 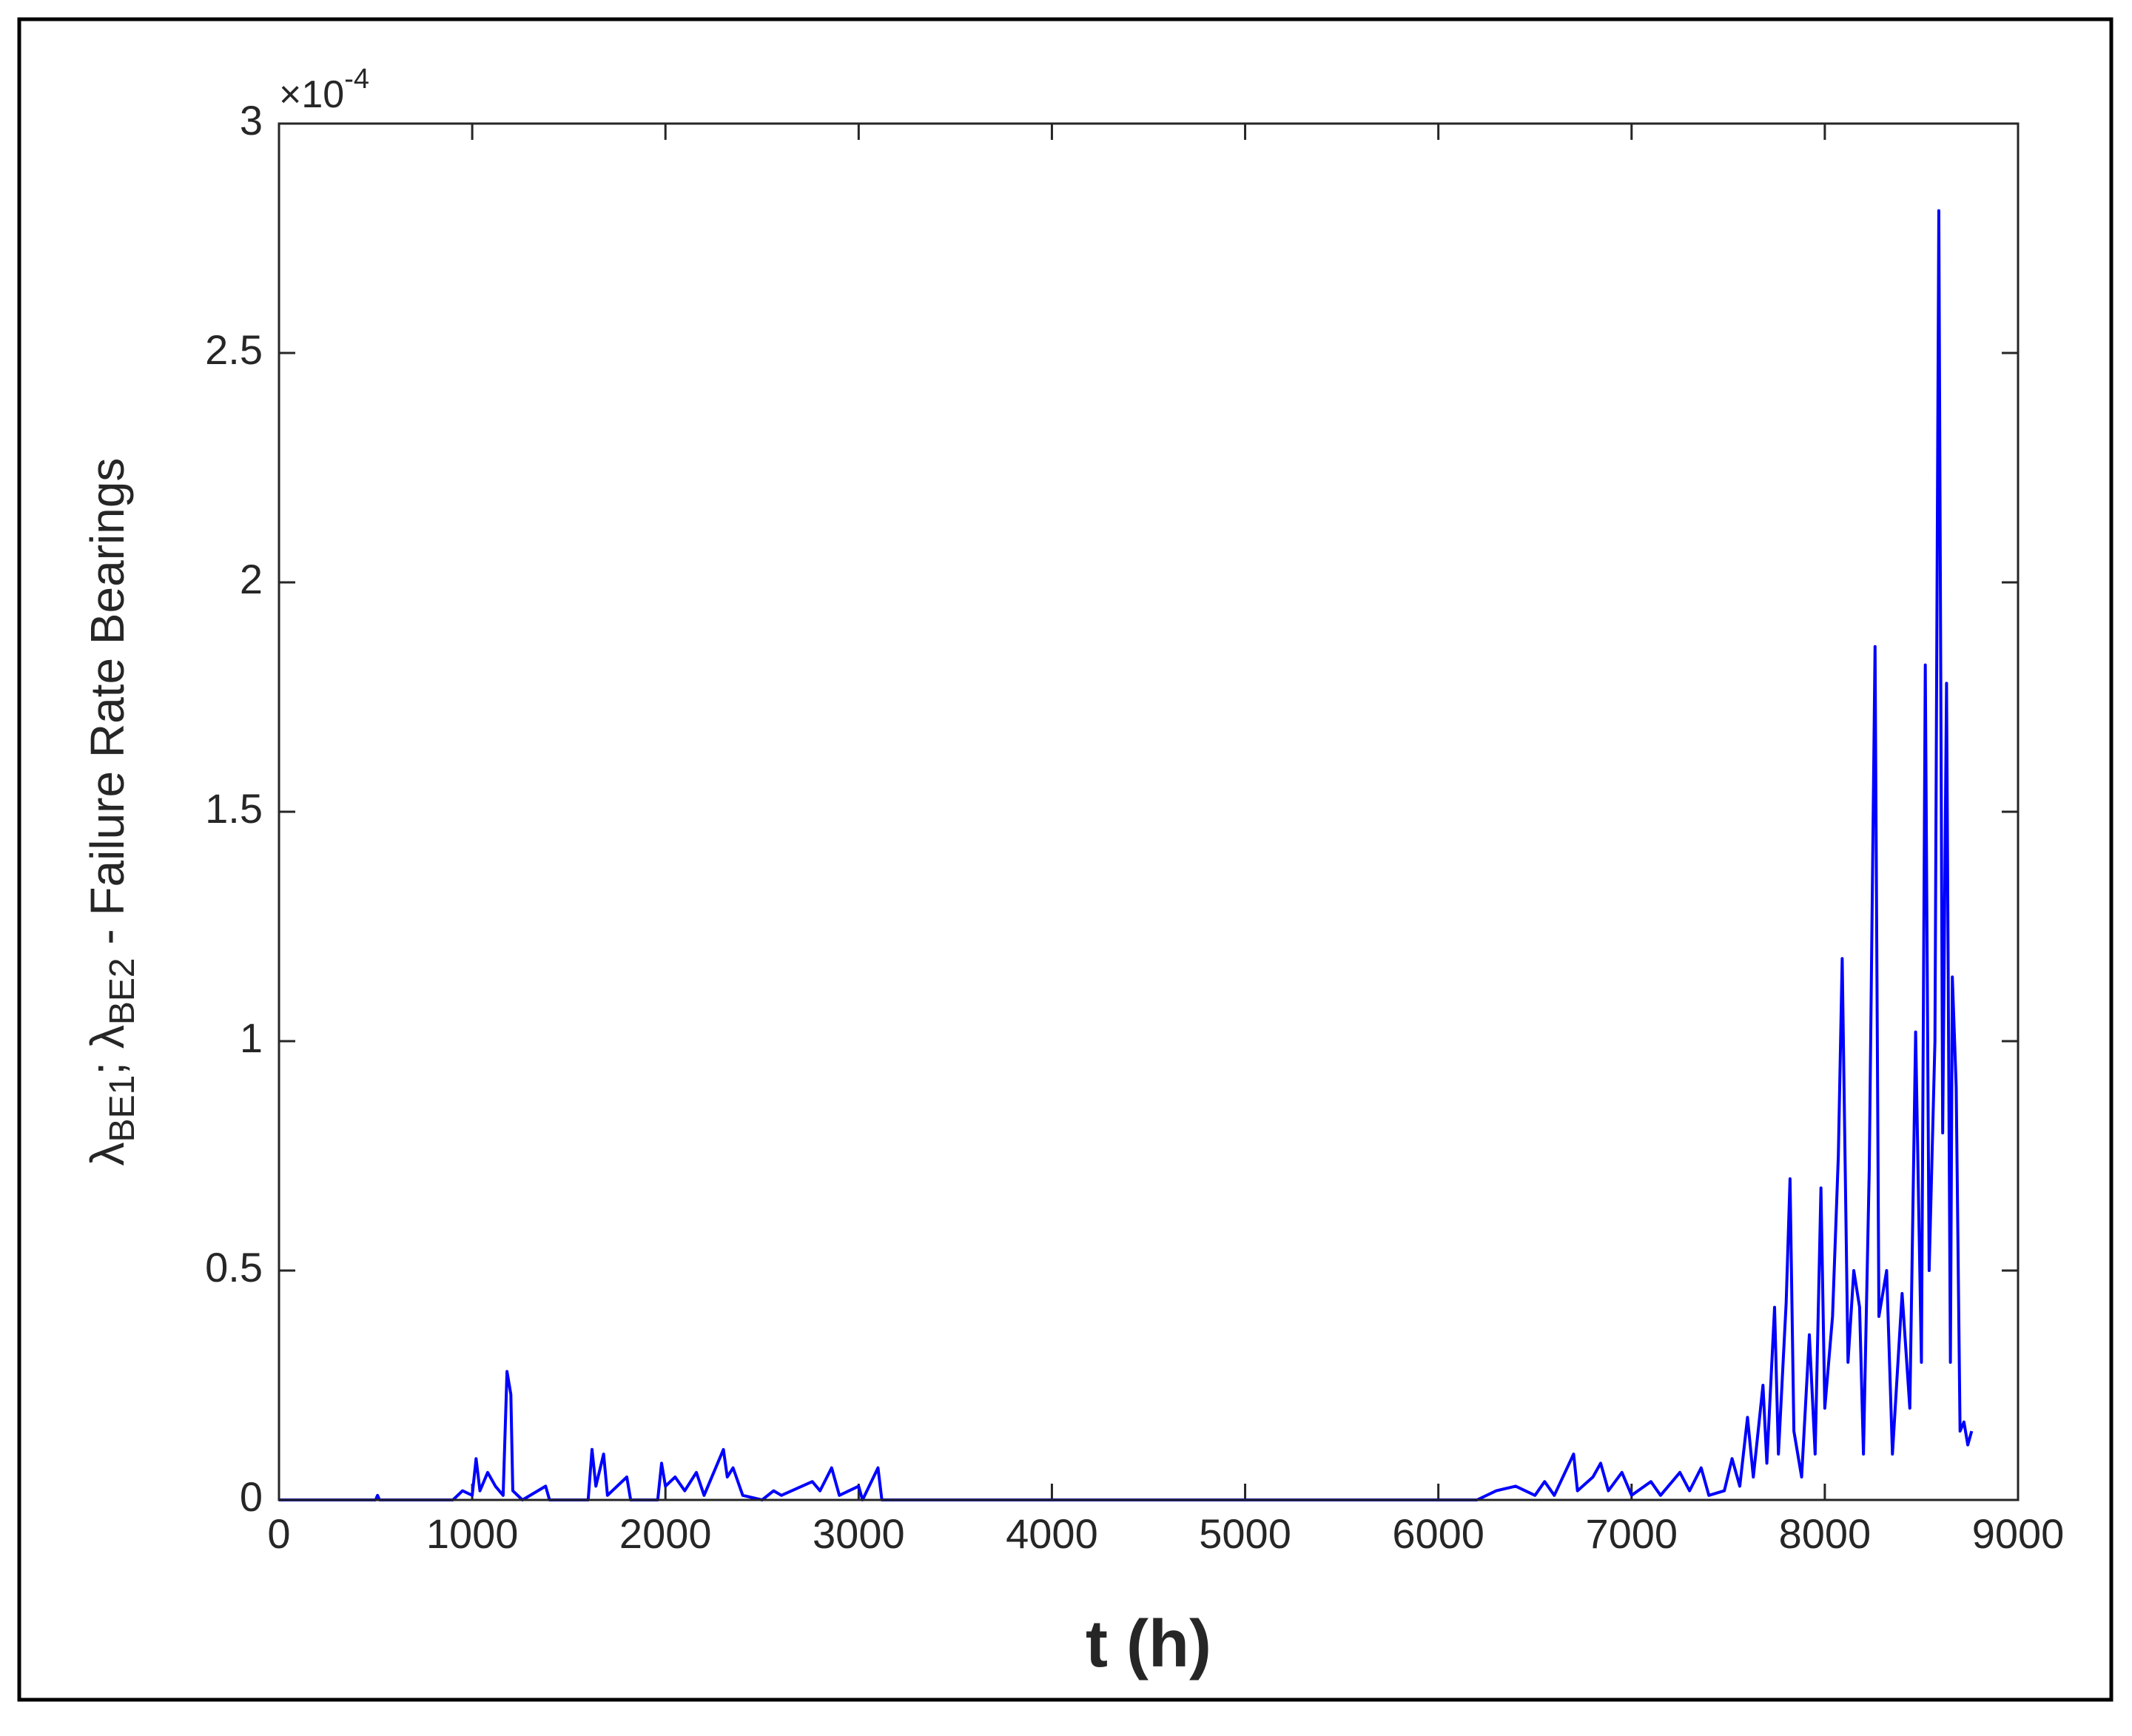 I want to click on y-label-text: λ, so click(x=107, y=1154).